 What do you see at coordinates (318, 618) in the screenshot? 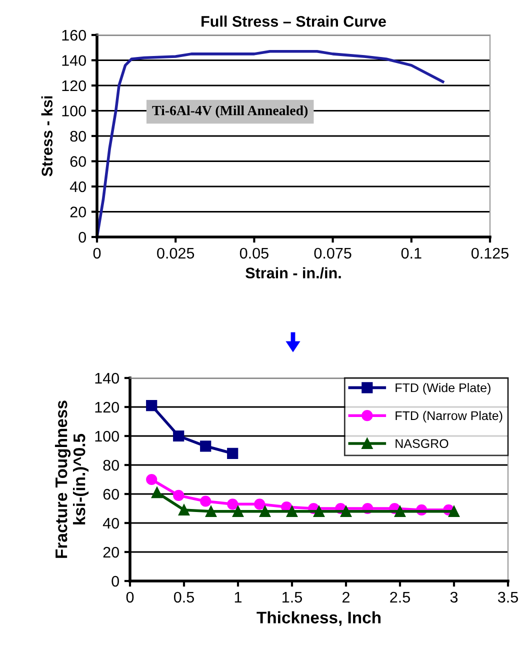
I see `x-axis-title: Thickness, Inch` at bounding box center [318, 618].